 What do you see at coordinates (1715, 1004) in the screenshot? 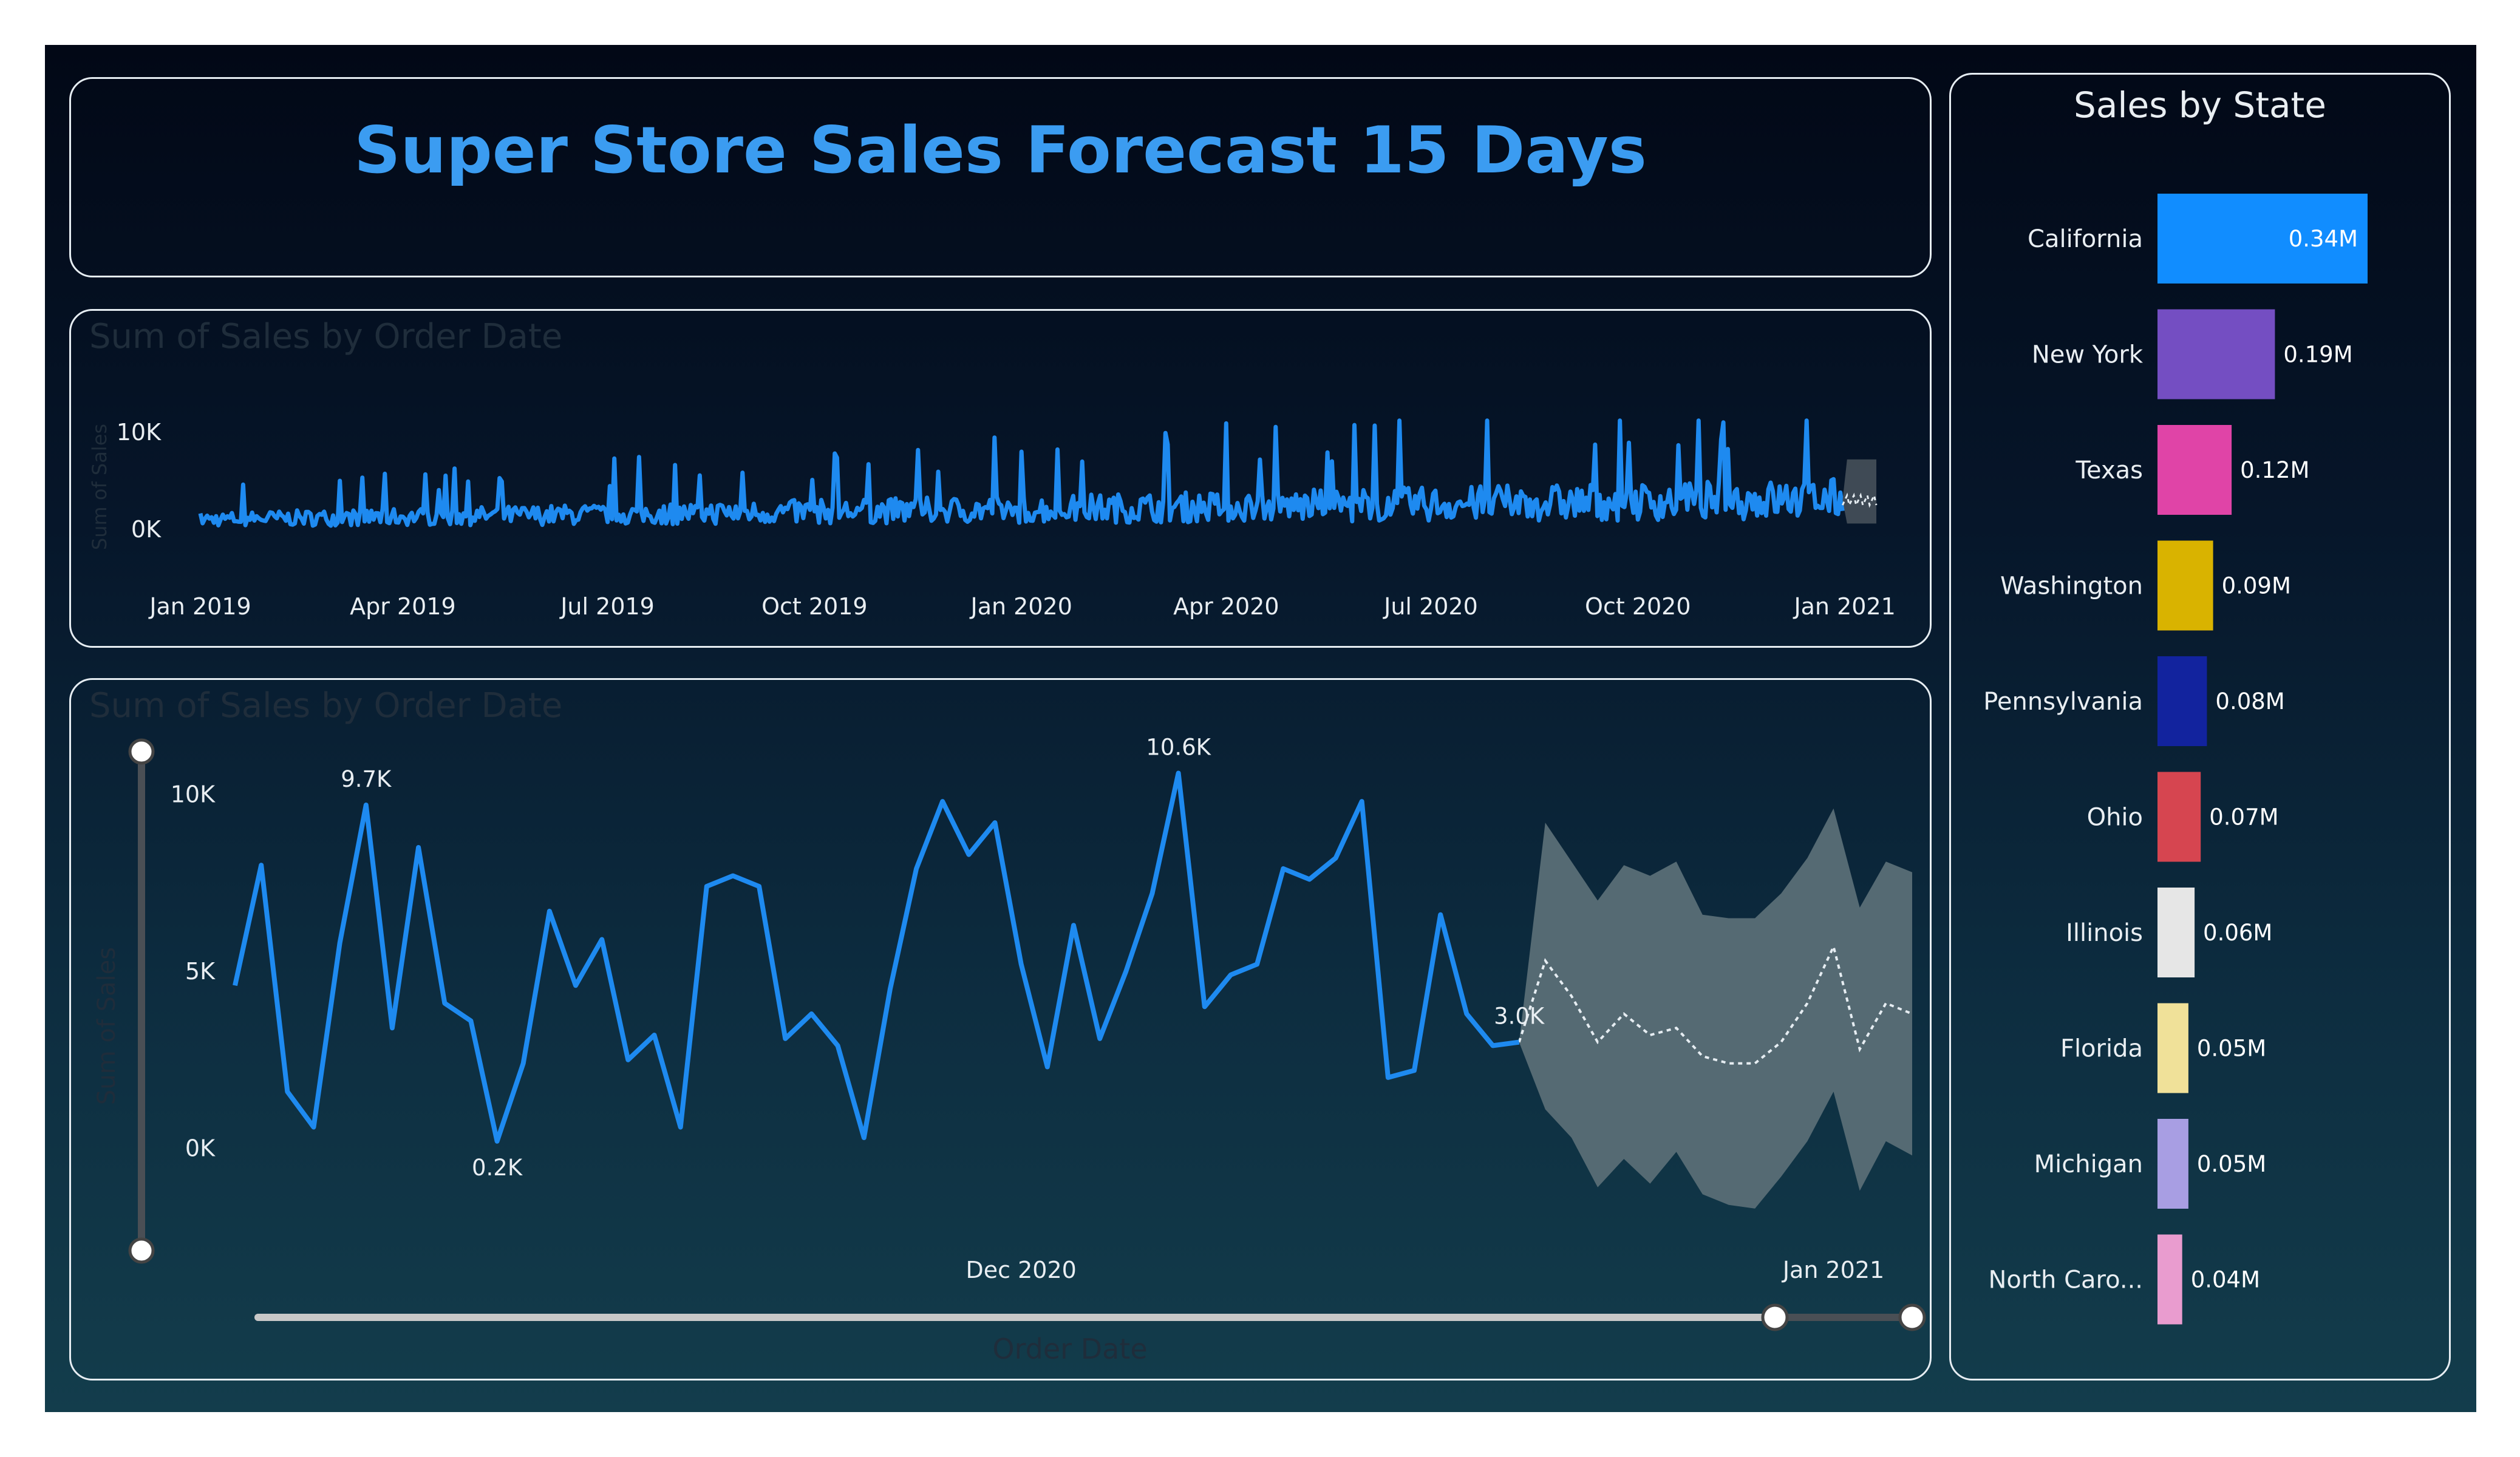
I see `forecast-mean-line` at bounding box center [1715, 1004].